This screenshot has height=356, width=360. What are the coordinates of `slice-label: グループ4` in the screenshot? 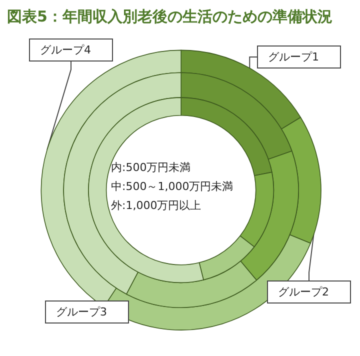 It's located at (65, 50).